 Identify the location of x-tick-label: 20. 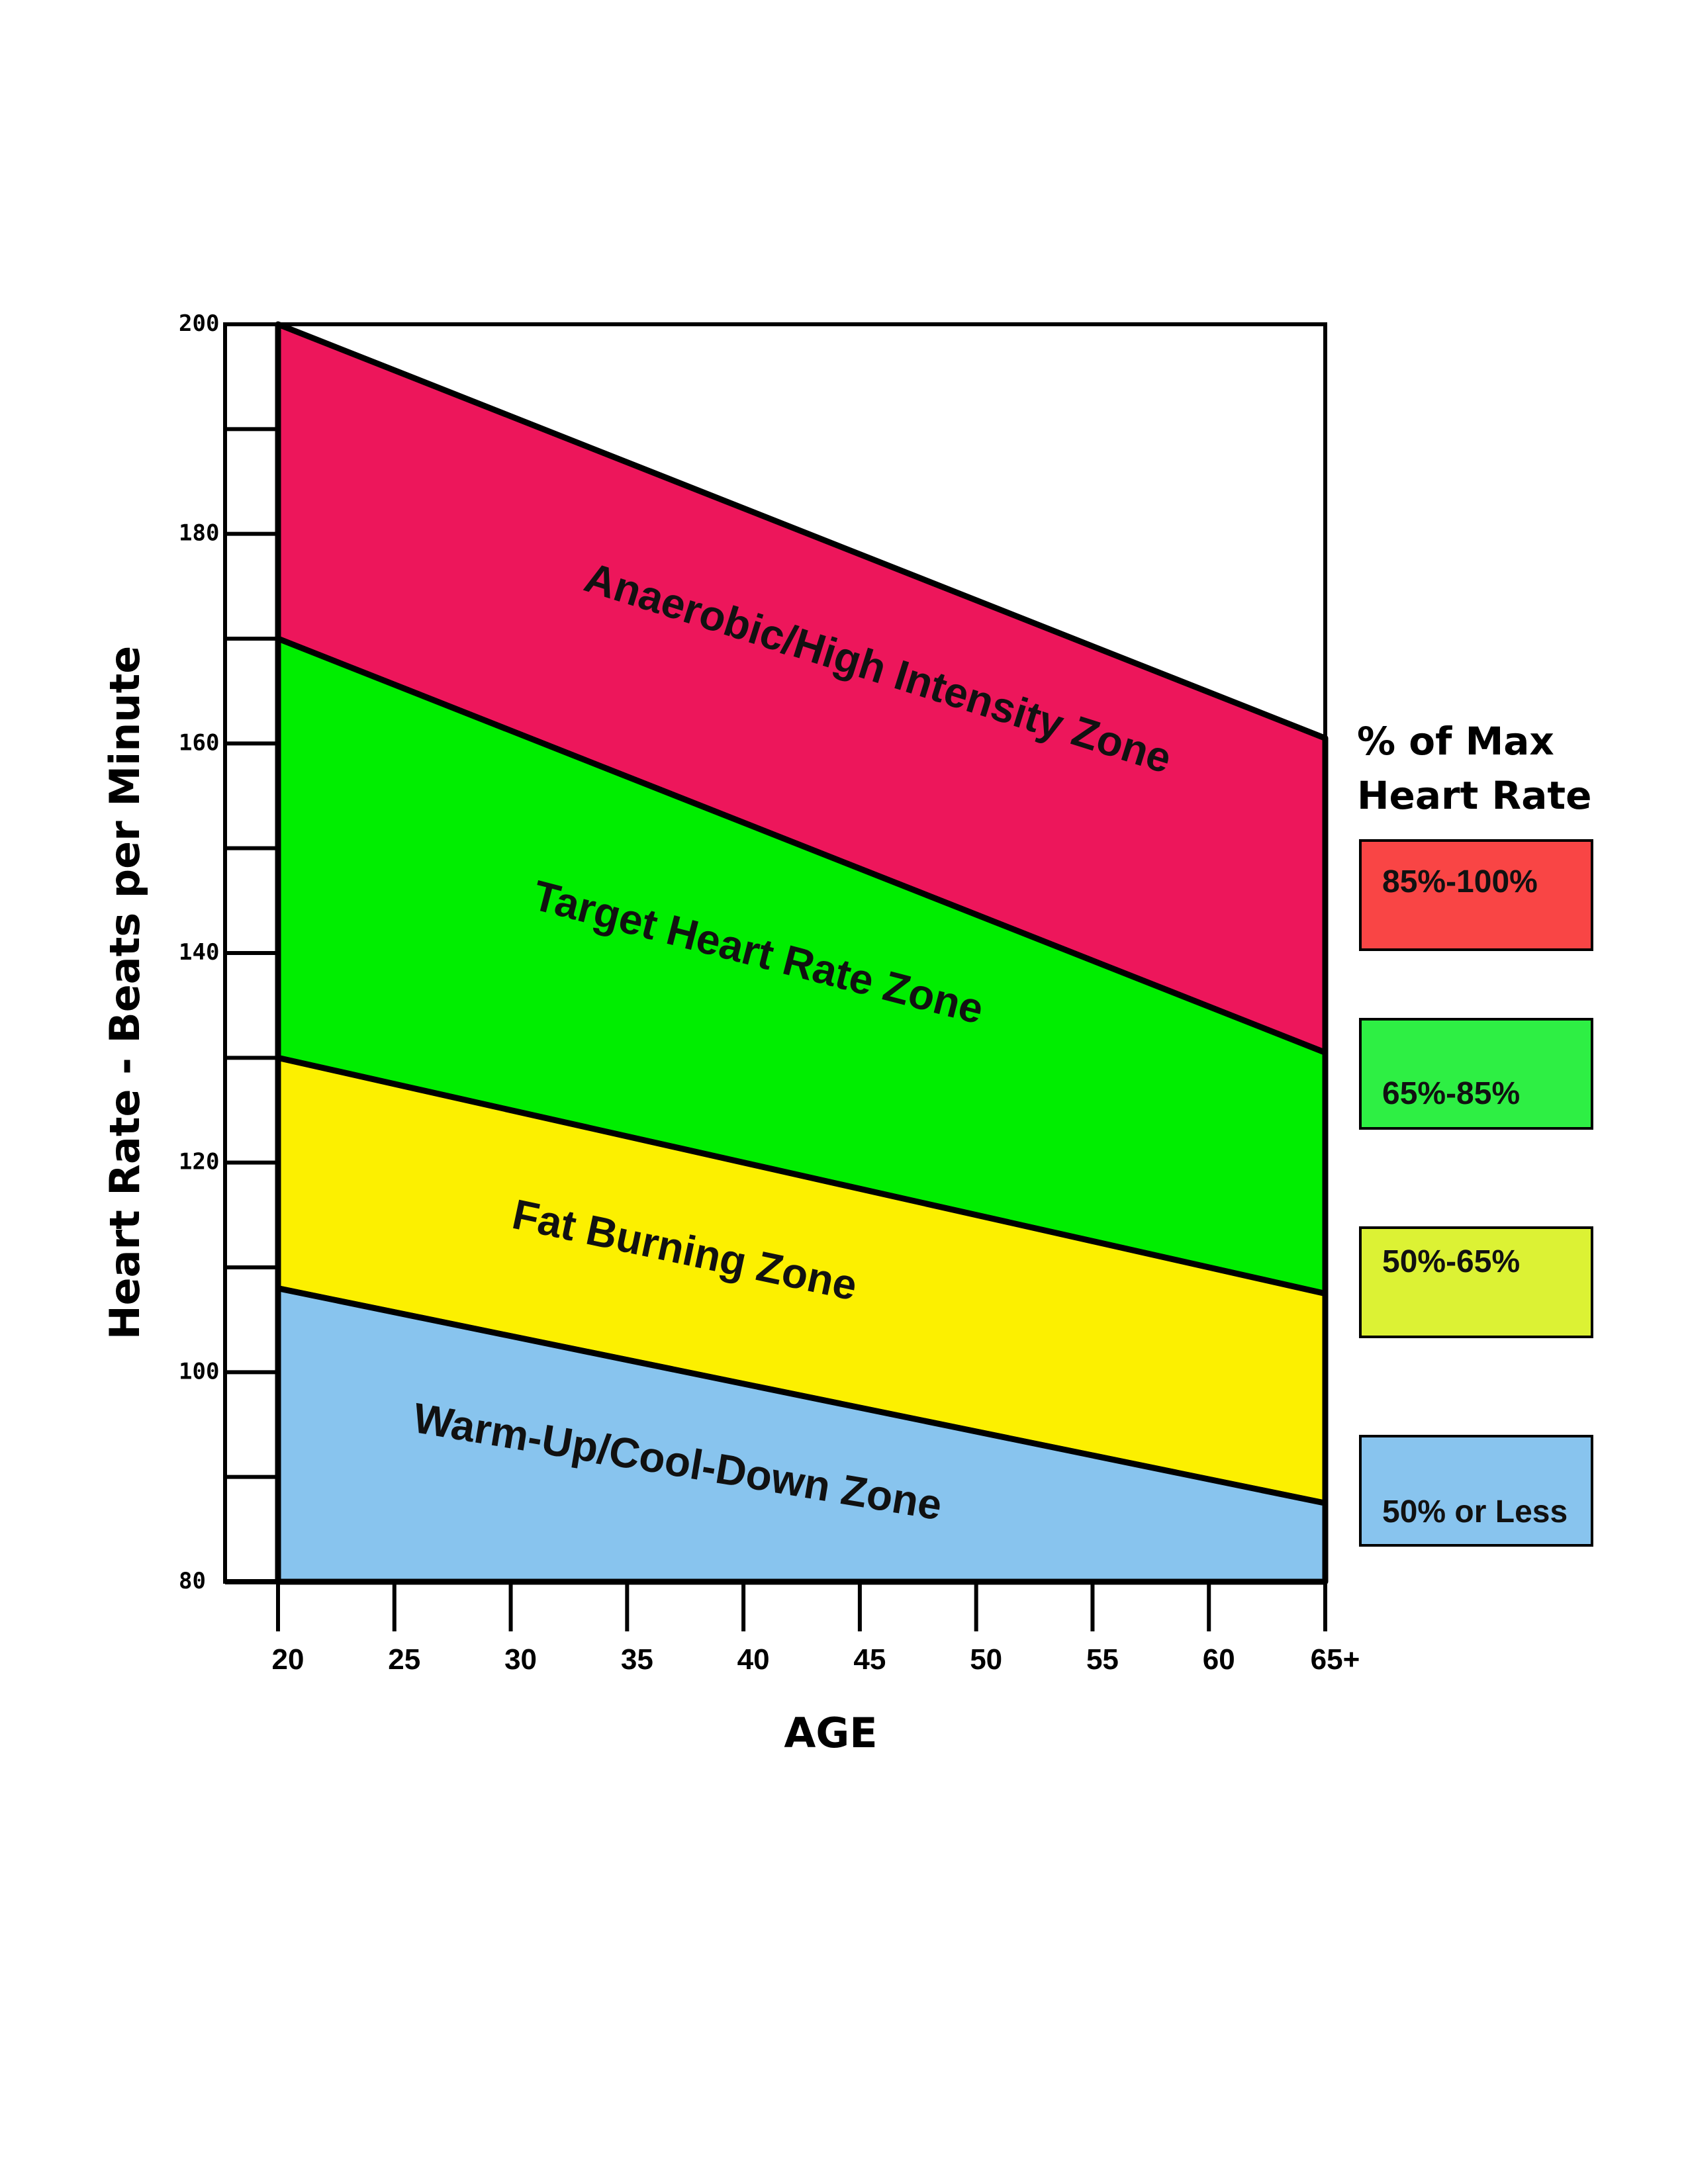
(288, 1659).